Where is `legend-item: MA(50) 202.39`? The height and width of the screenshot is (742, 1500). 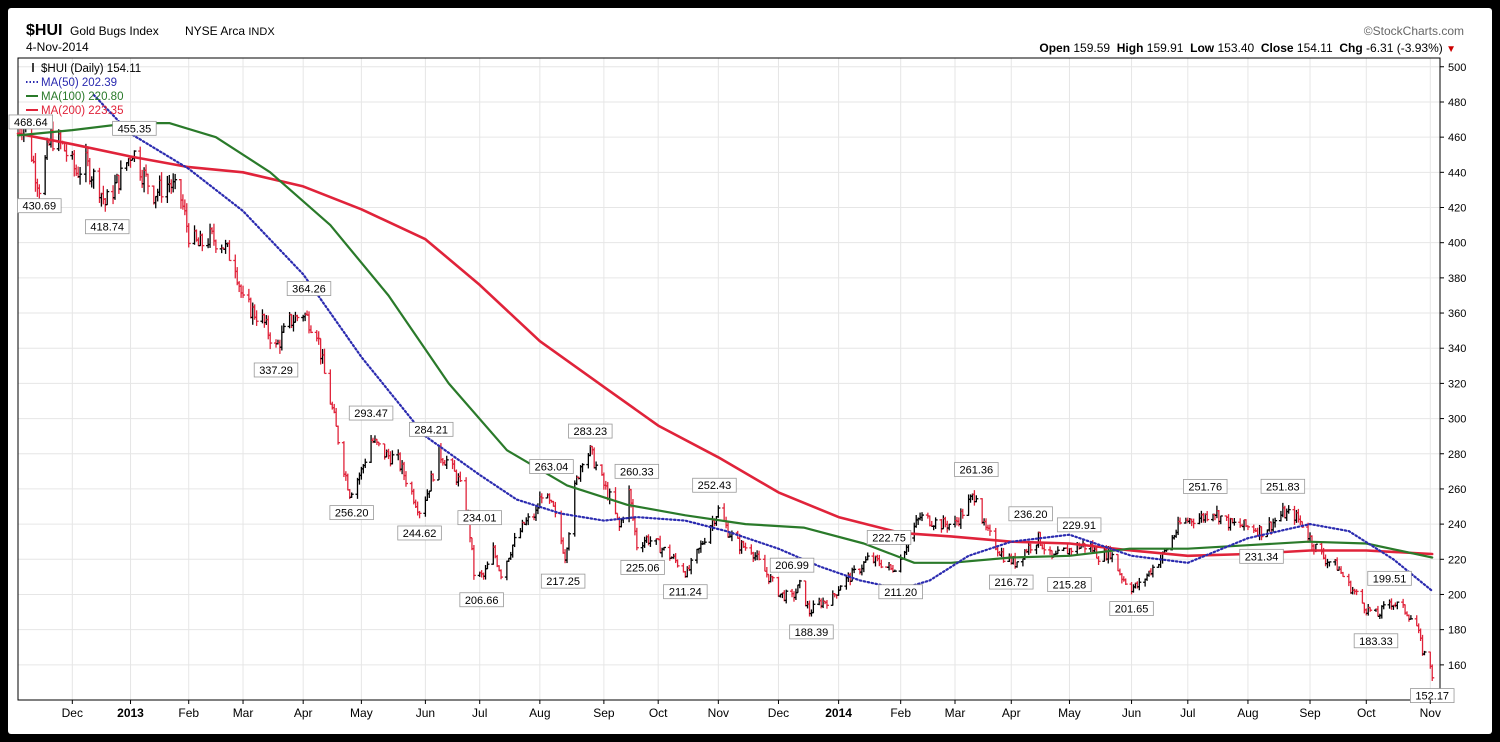
legend-item: MA(50) 202.39 is located at coordinates (71, 83).